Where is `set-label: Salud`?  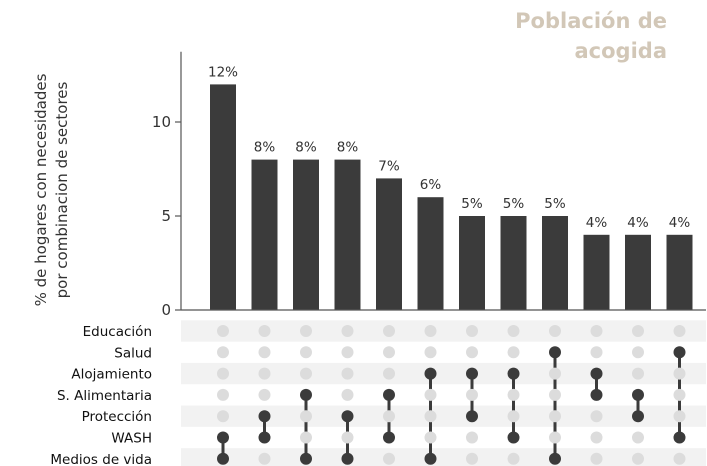 set-label: Salud is located at coordinates (133, 353).